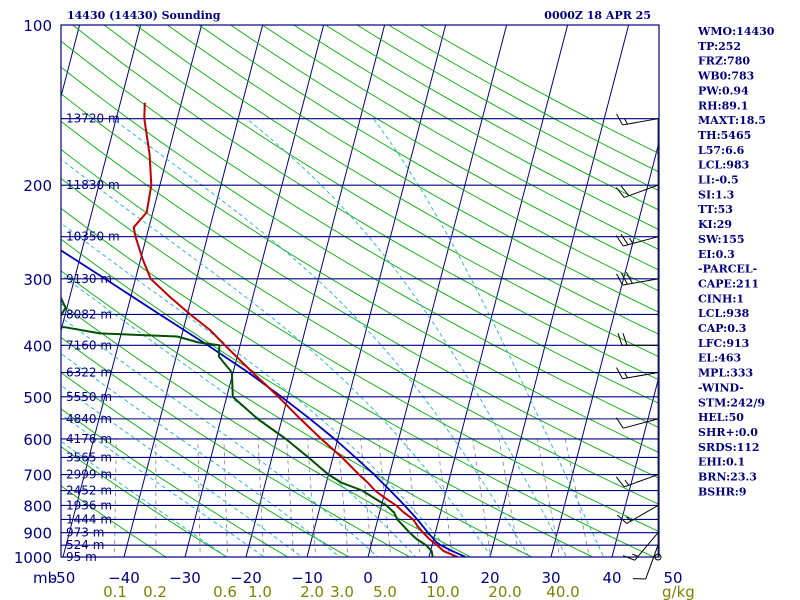  What do you see at coordinates (728, 432) in the screenshot?
I see `index-entry: SHR+:0.0` at bounding box center [728, 432].